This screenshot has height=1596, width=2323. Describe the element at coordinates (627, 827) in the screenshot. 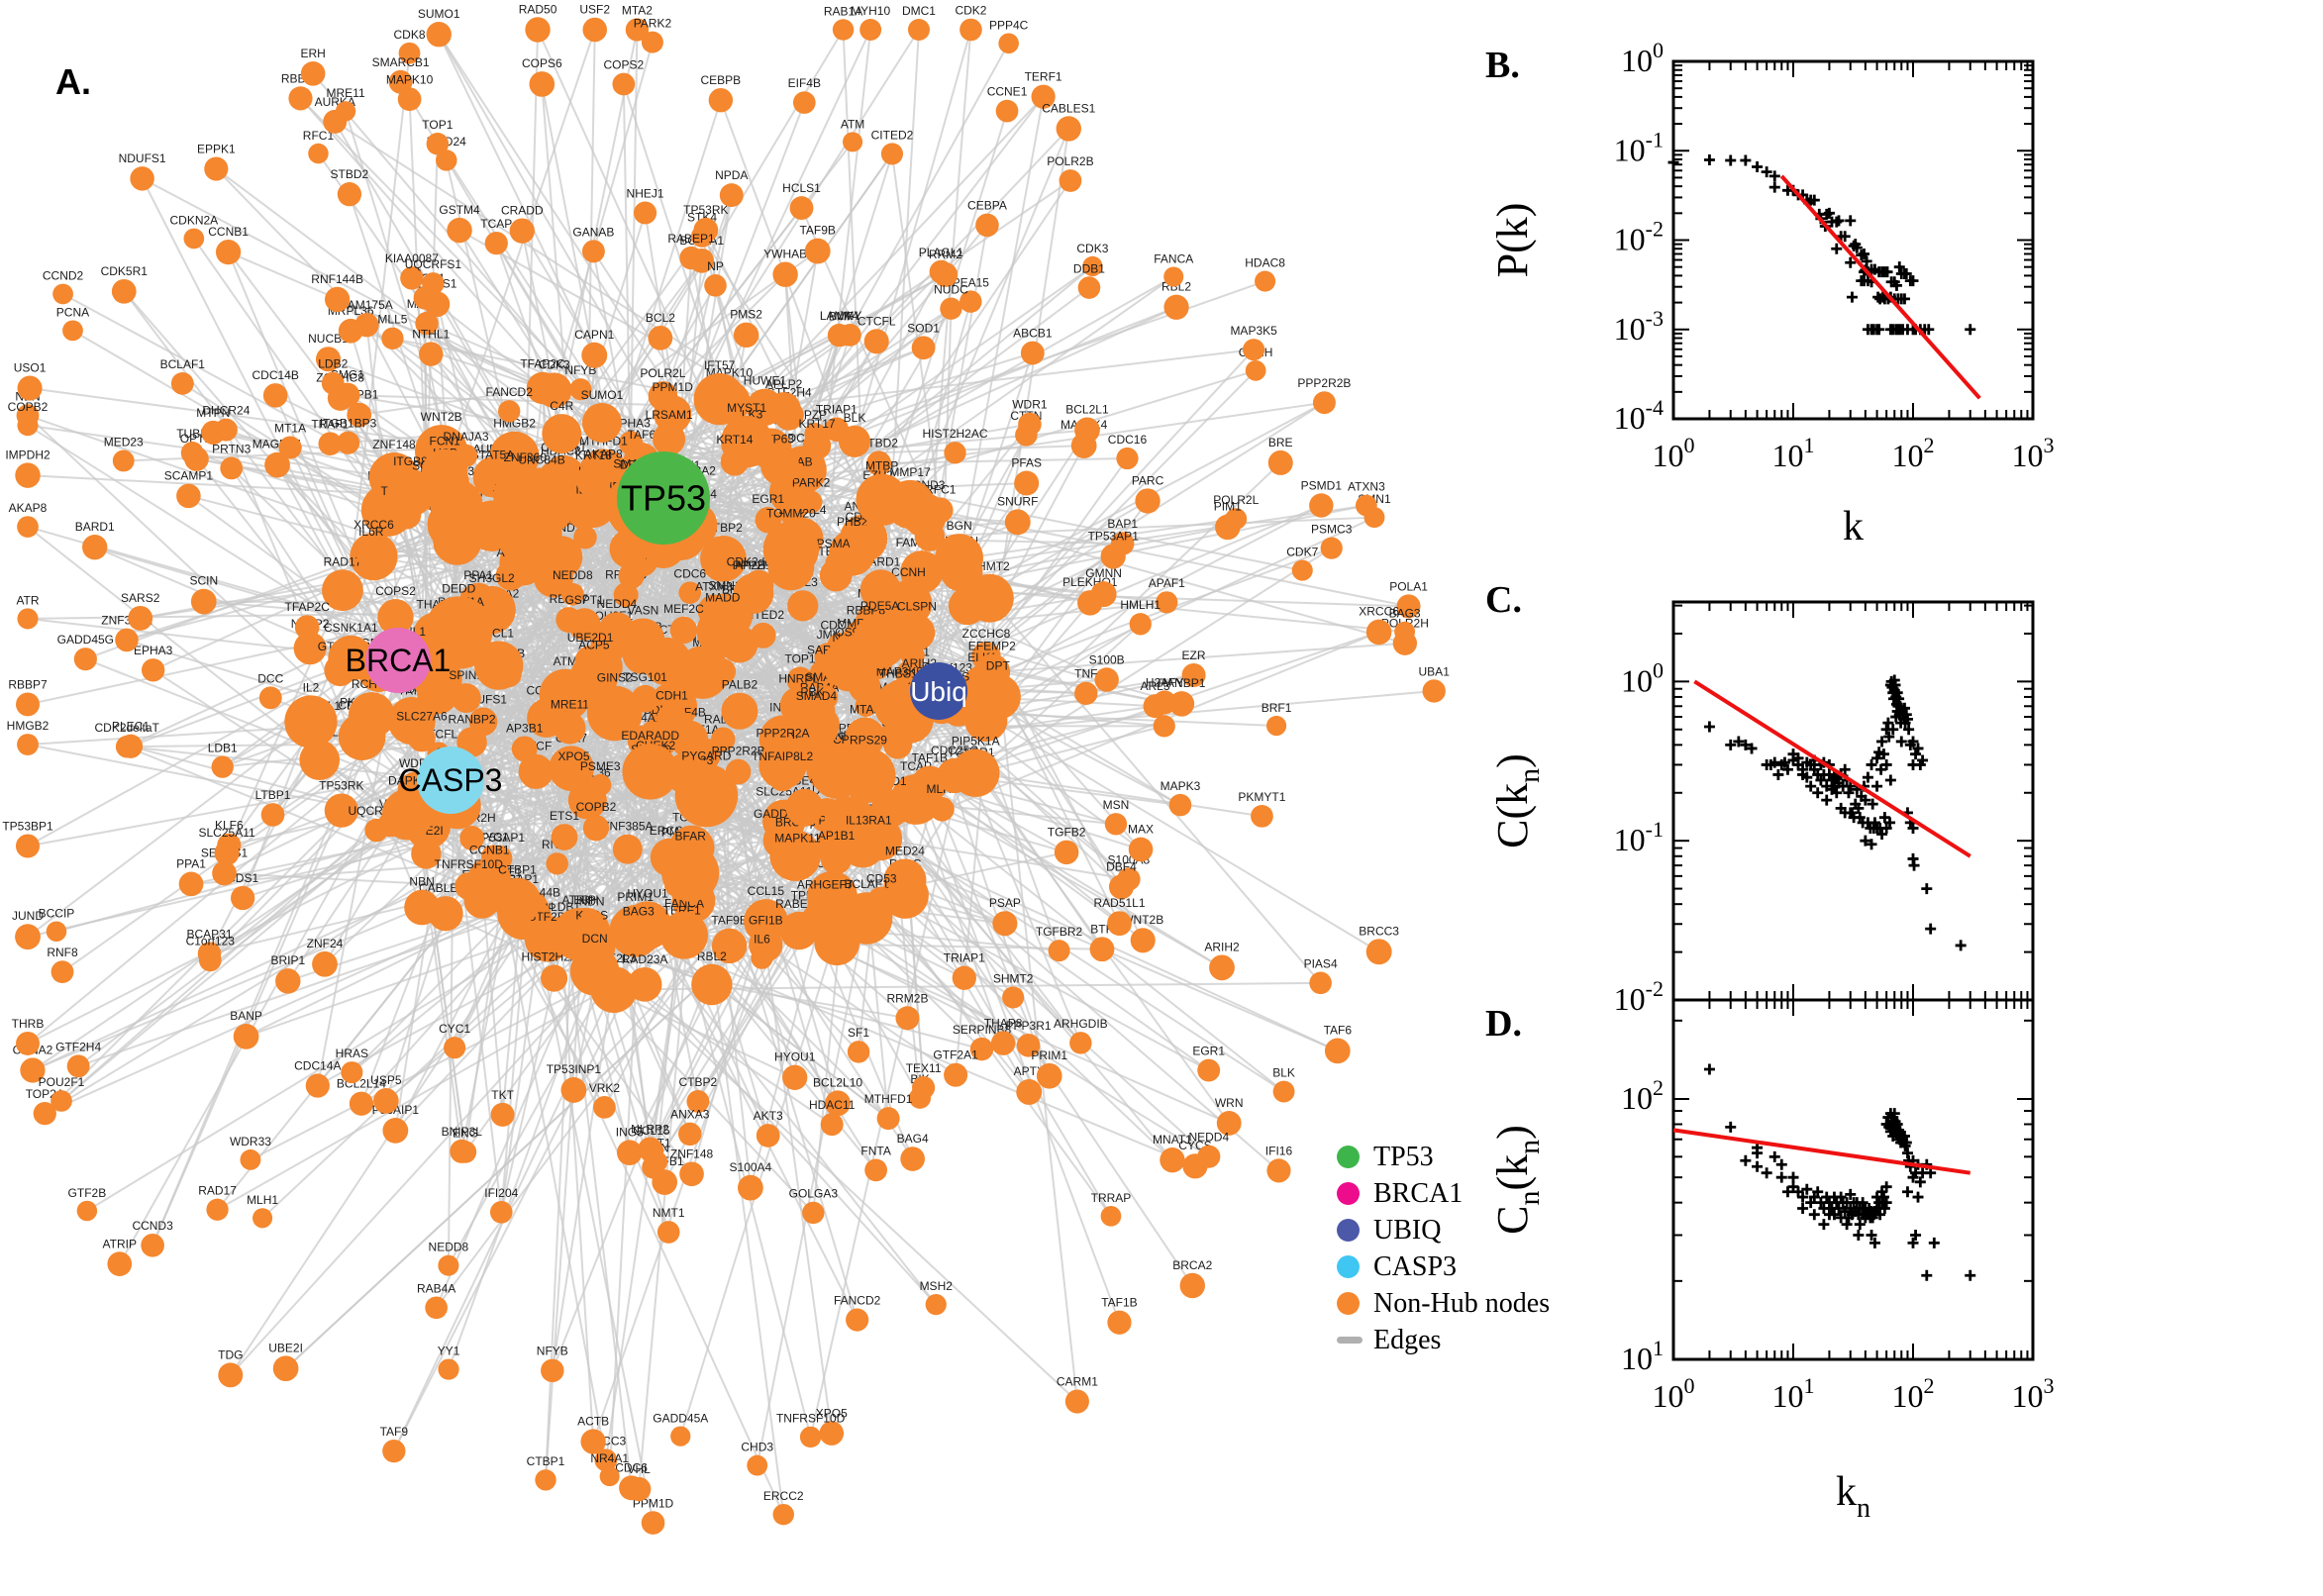

I see `gene-label: ZNF385A` at that location.